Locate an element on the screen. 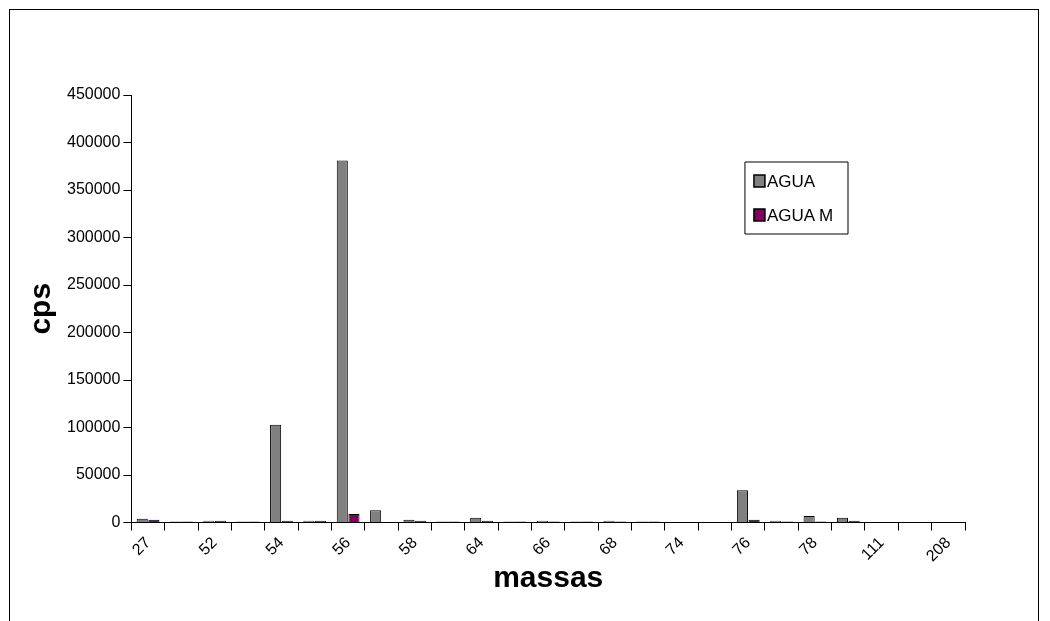  y-tick-label: 50000 is located at coordinates (98, 474).